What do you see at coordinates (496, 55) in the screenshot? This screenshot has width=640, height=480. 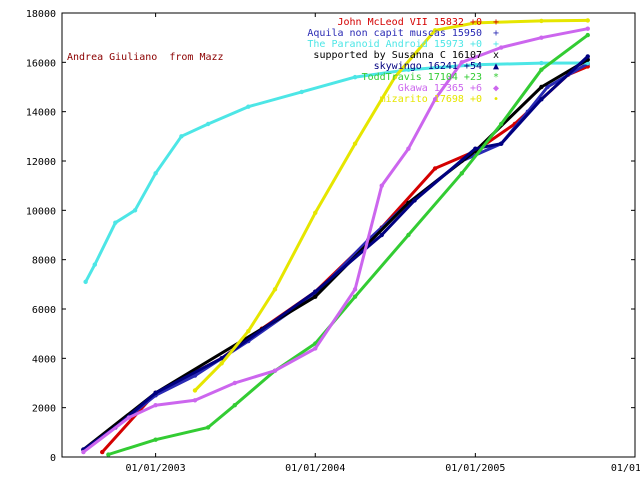 I see `legend-marker: x` at bounding box center [496, 55].